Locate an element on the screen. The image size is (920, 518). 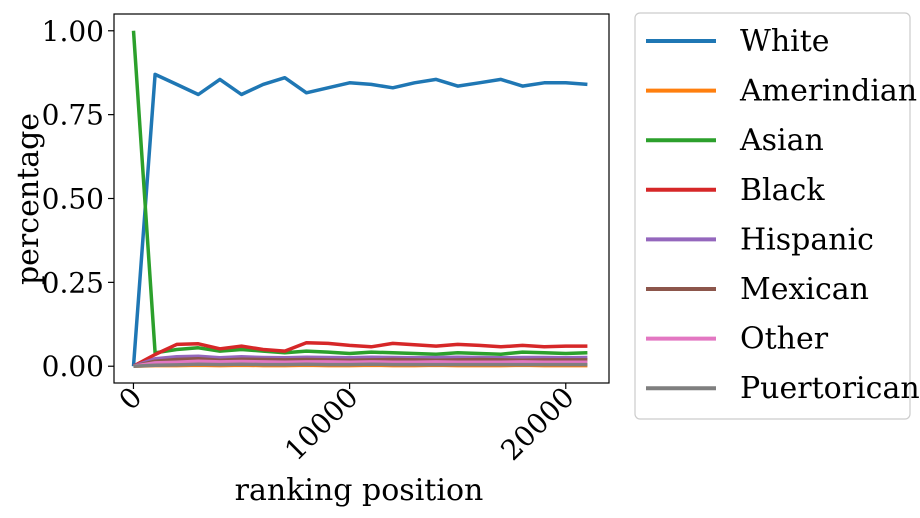
y-tick-label: 0.00 is located at coordinates (73, 366).